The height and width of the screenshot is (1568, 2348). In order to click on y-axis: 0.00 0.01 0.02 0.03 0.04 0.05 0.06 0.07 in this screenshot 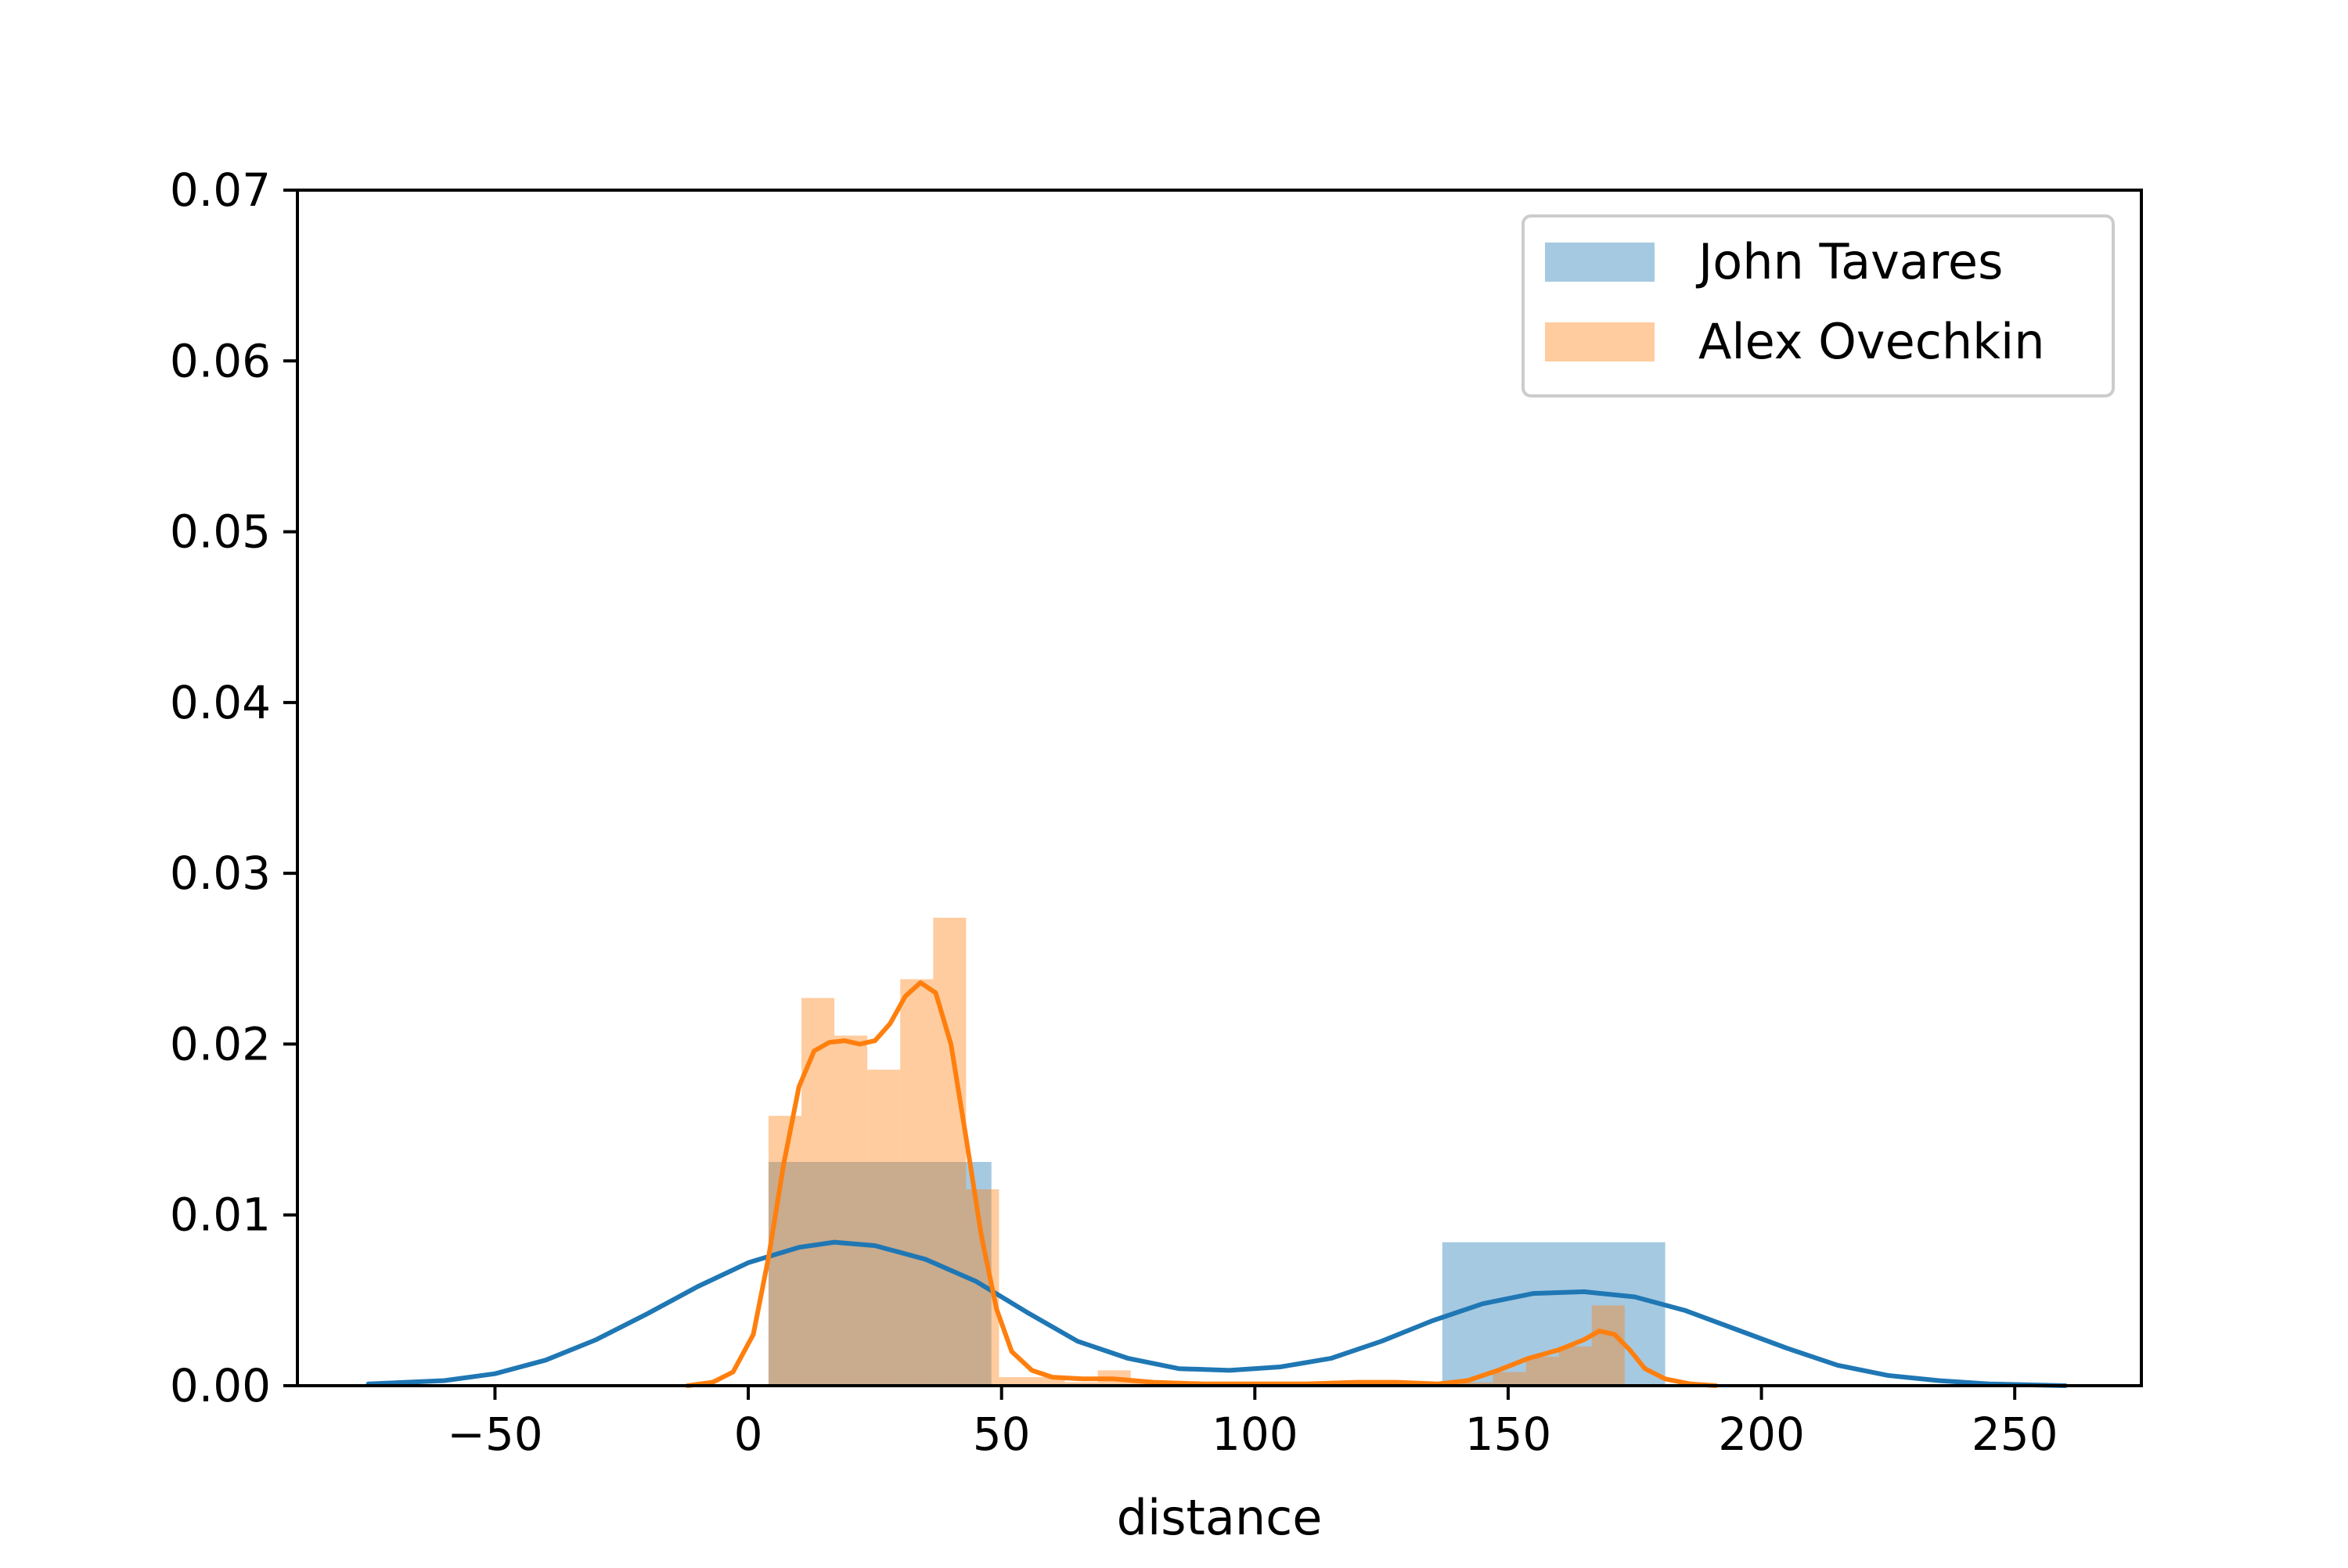, I will do `click(233, 788)`.